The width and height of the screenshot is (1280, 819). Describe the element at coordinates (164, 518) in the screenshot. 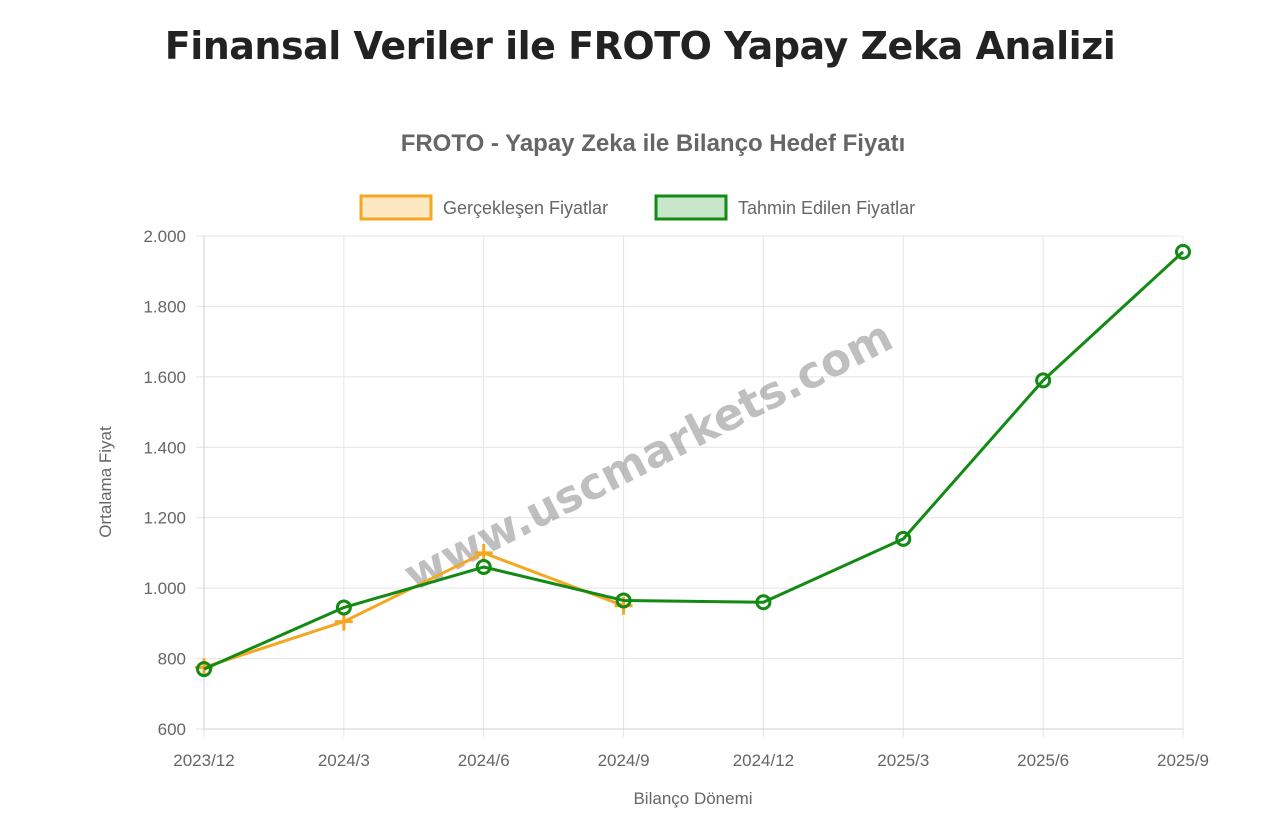

I see `y-tick-label: 1.200` at that location.